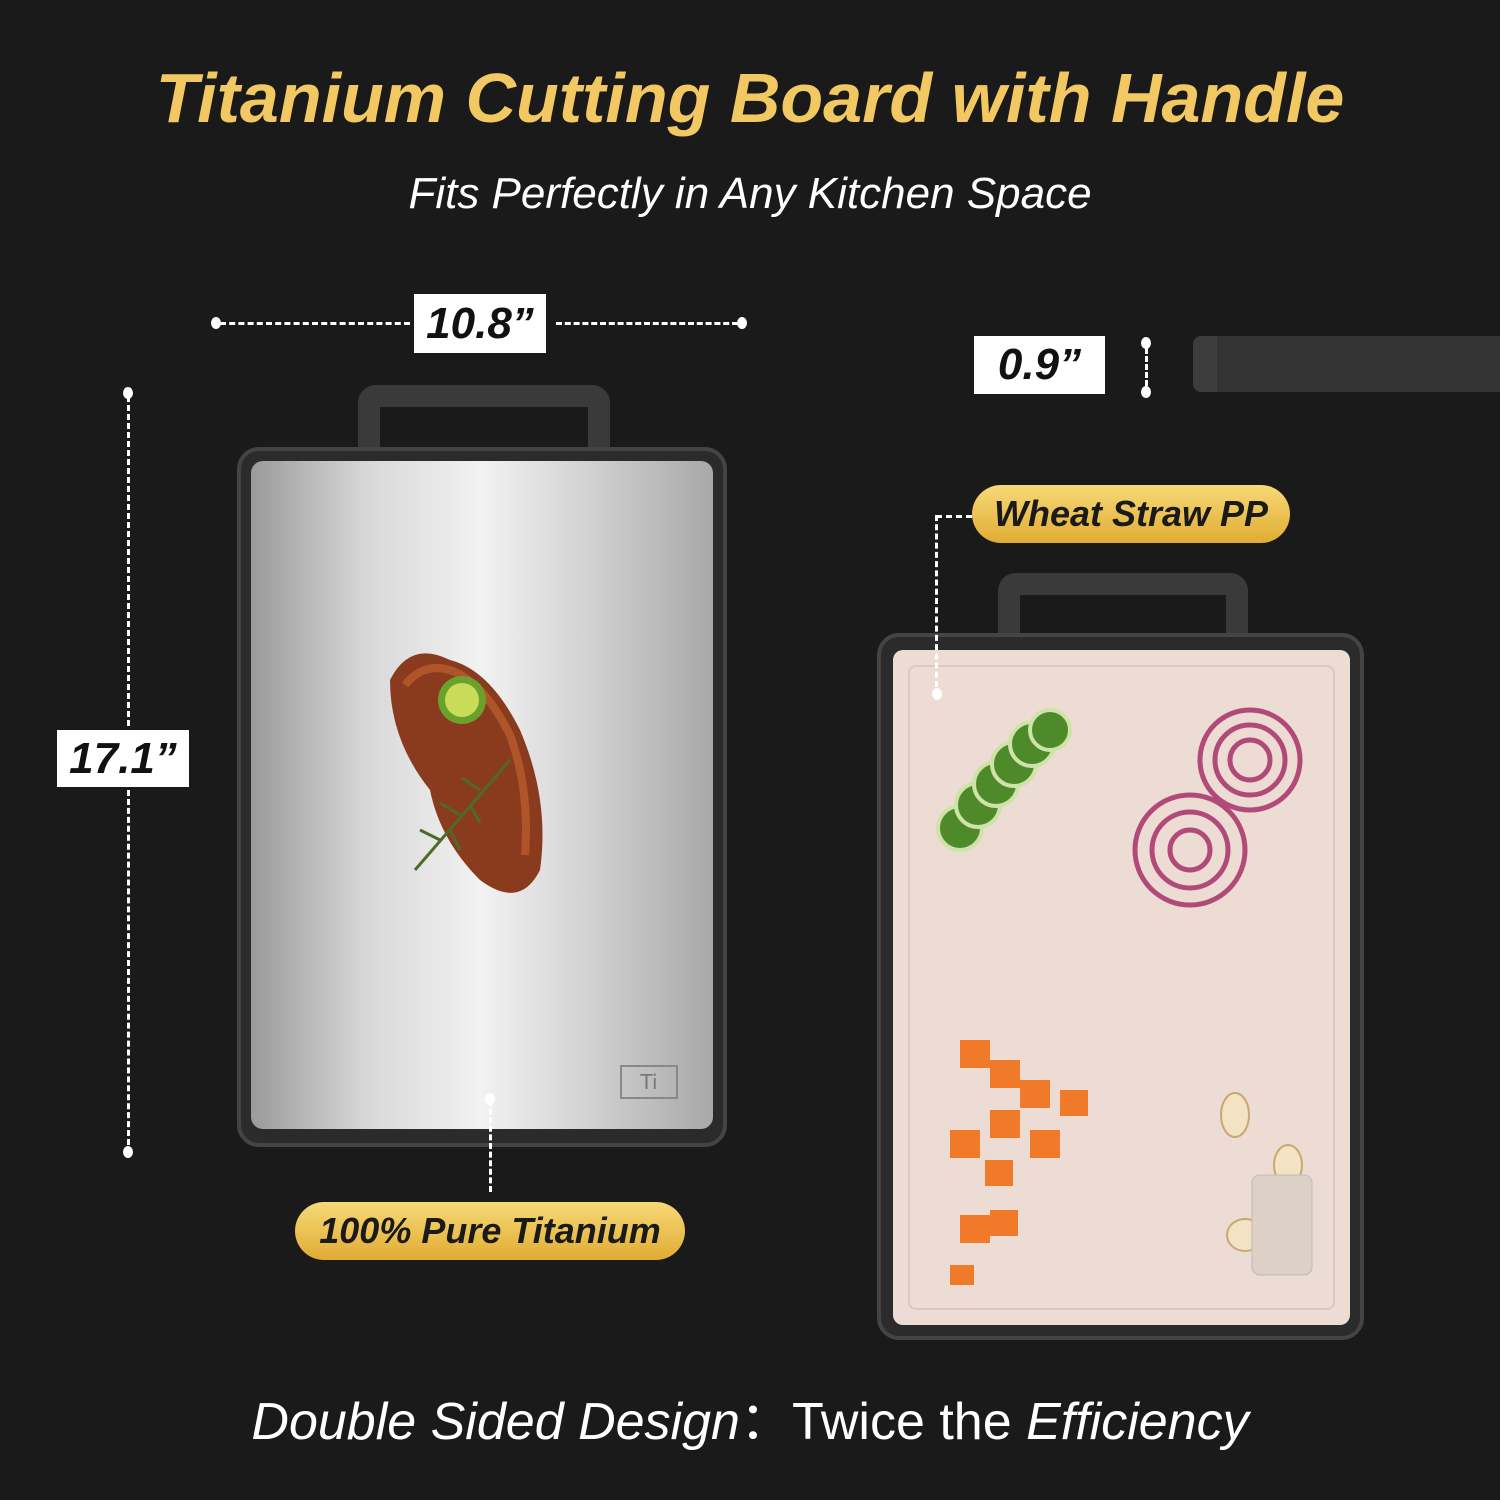 The image size is (1500, 1500). Describe the element at coordinates (750, 98) in the screenshot. I see `page-title: Titanium Cutting Board with Handle` at that location.